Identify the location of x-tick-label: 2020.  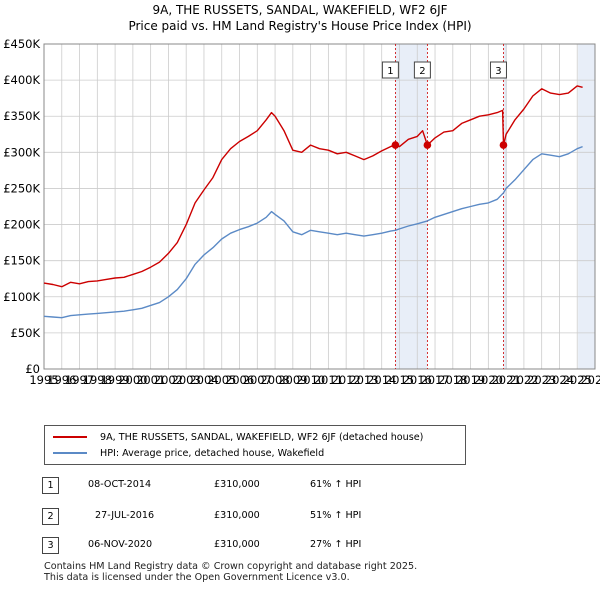
(488, 380).